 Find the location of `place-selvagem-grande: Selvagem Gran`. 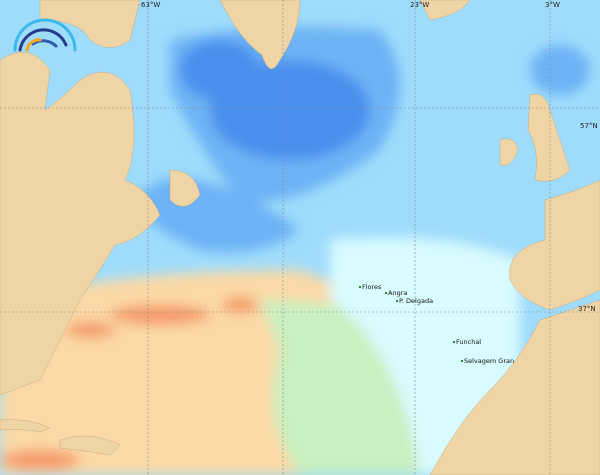

place-selvagem-grande: Selvagem Gran is located at coordinates (487, 361).